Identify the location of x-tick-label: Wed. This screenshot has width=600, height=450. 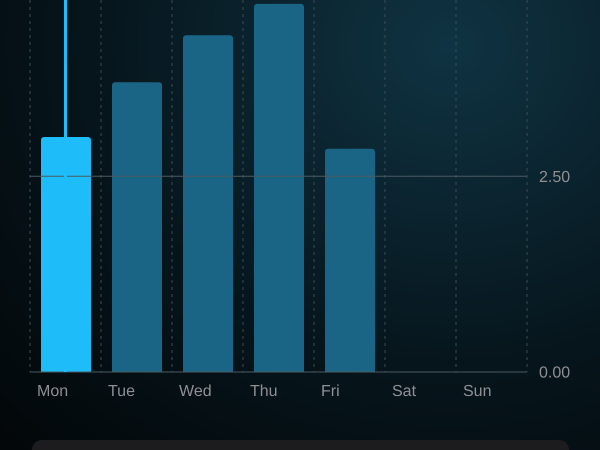
(195, 391).